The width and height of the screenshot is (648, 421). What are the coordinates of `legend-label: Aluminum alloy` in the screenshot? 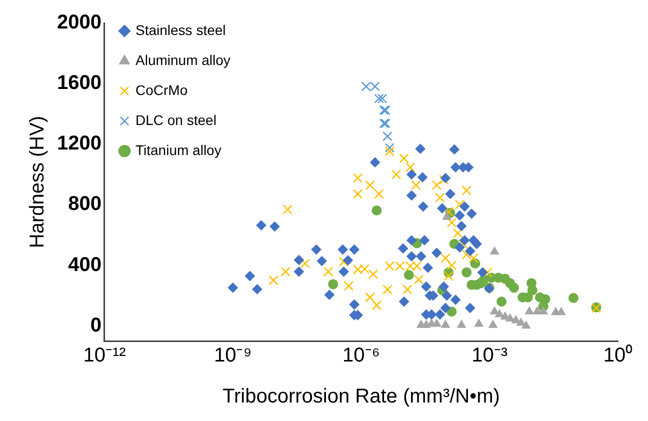 It's located at (182, 60).